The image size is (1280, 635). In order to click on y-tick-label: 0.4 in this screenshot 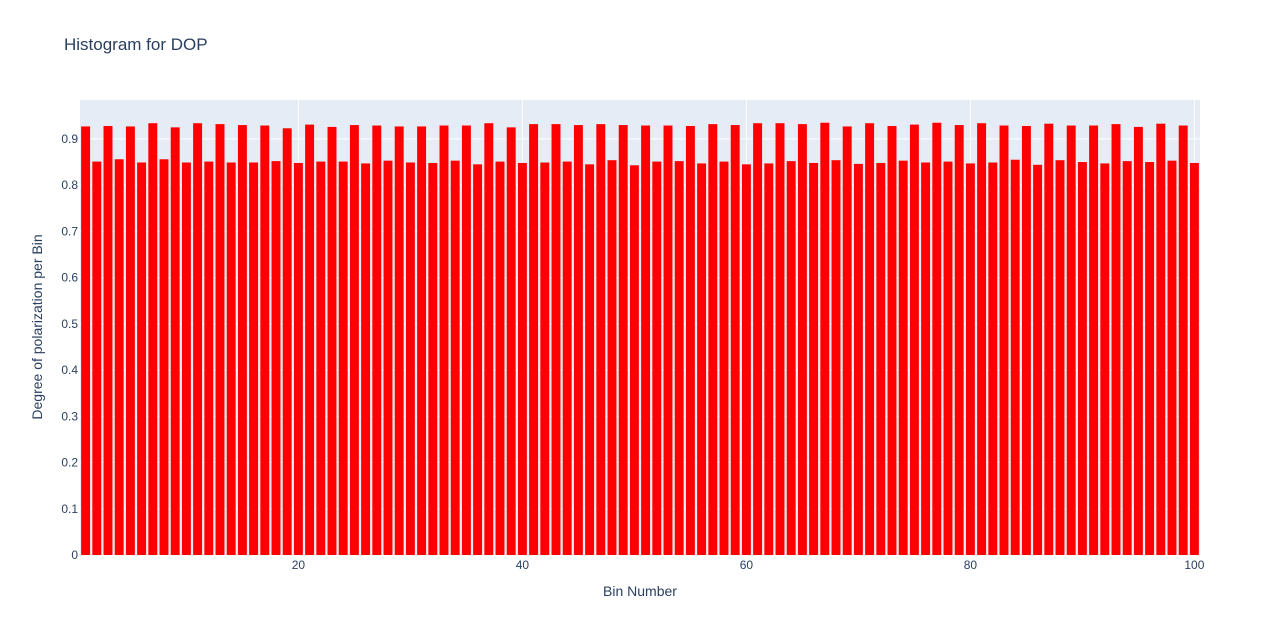, I will do `click(69, 370)`.